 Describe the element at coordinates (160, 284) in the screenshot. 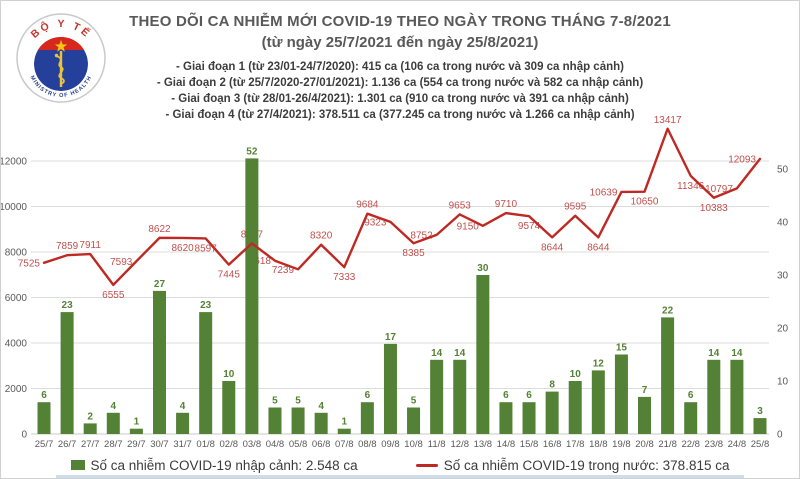

I see `bar-value-label-30/7: 27` at that location.